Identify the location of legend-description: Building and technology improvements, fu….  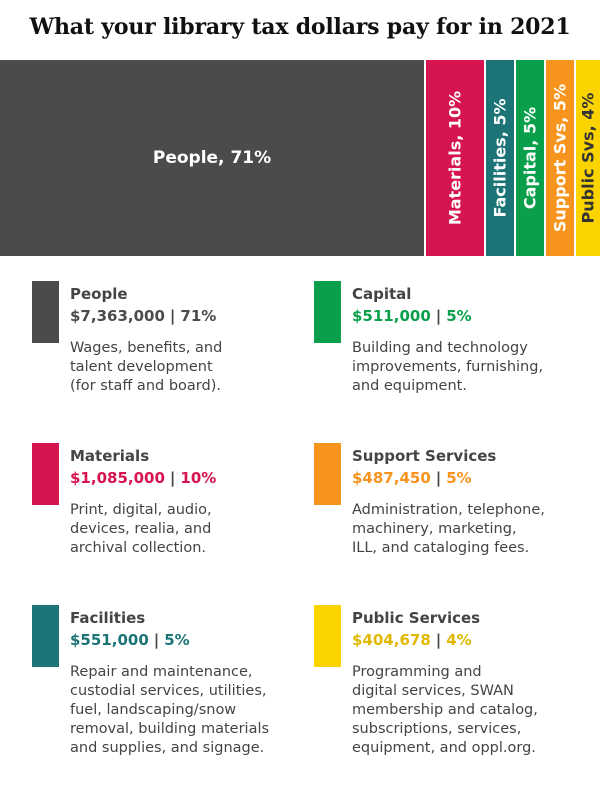
(448, 367).